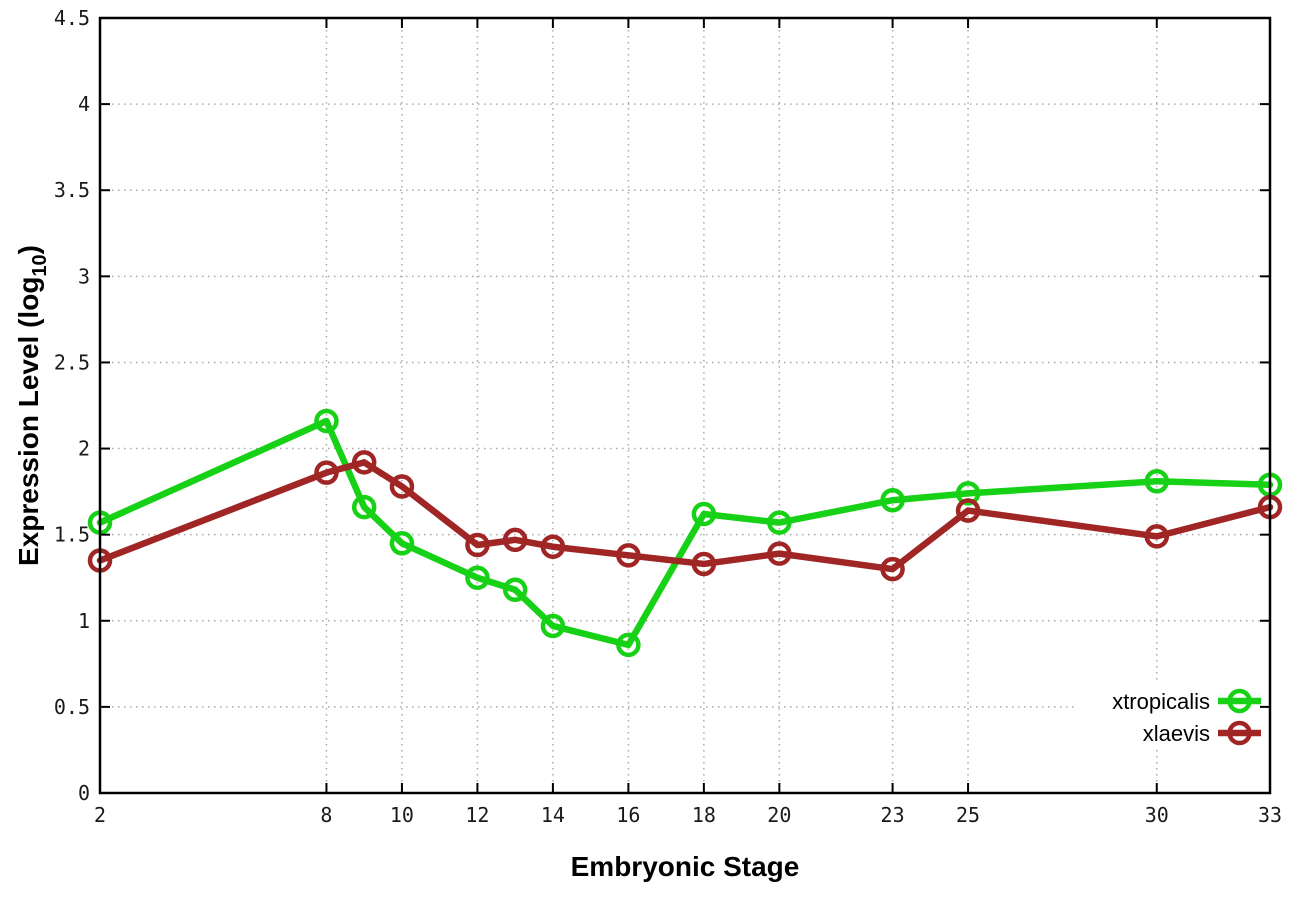  Describe the element at coordinates (84, 793) in the screenshot. I see `y-tick-label: 0` at that location.